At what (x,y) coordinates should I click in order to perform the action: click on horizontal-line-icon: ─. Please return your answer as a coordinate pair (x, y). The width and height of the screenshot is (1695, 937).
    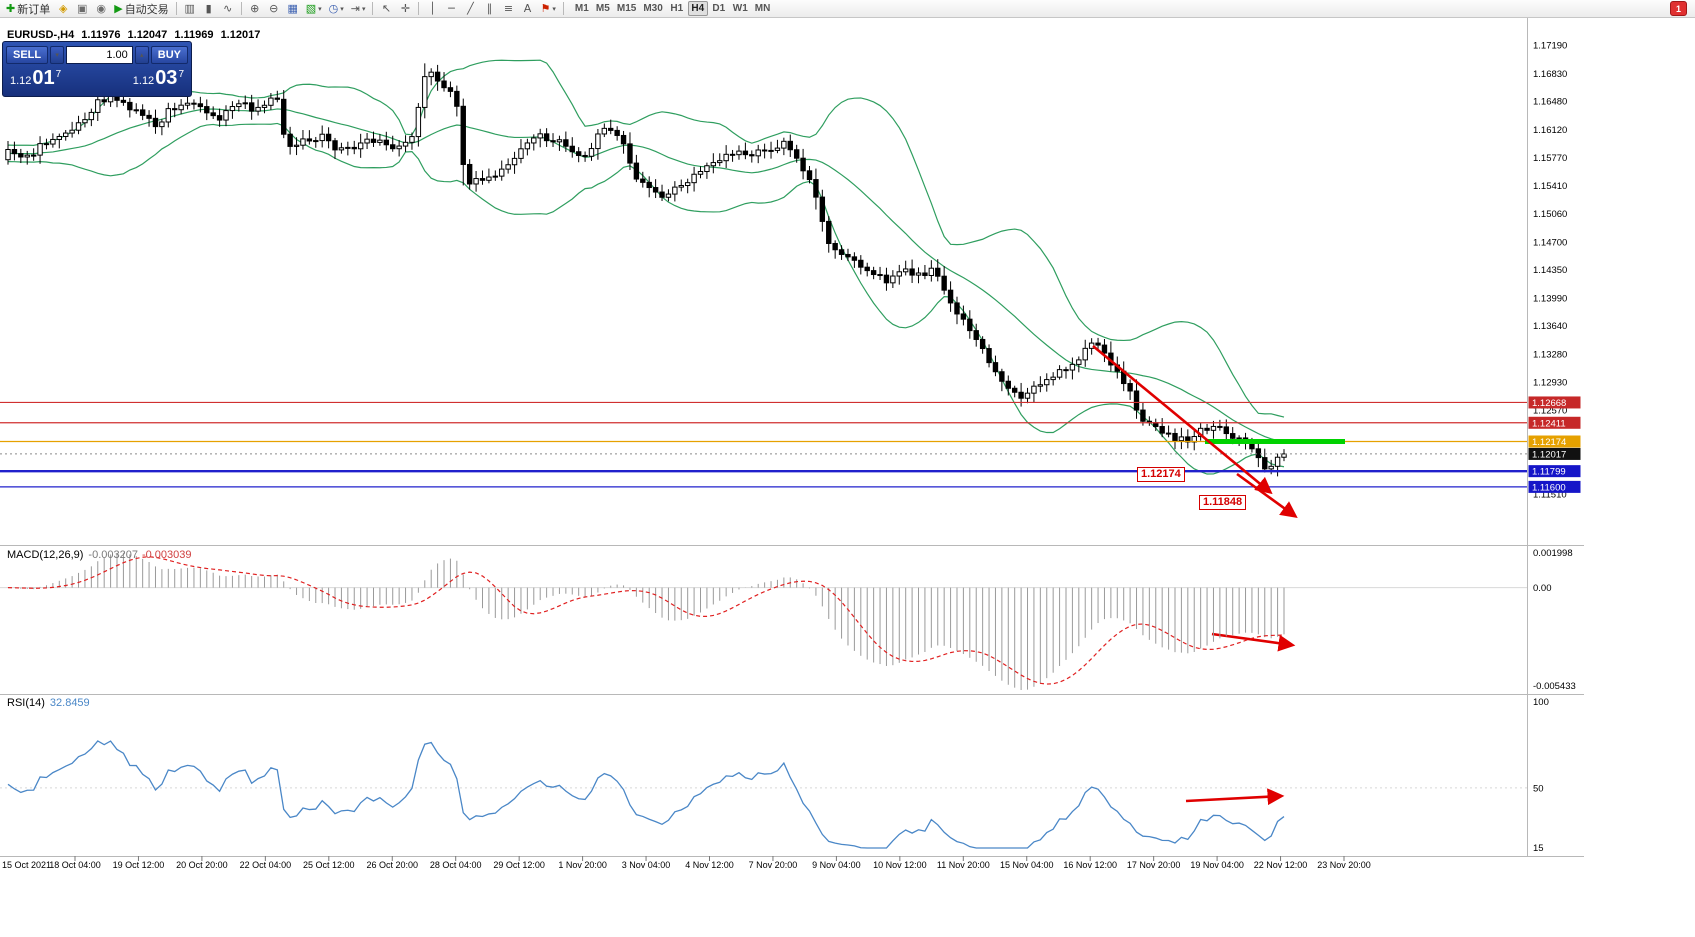
    Looking at the image, I should click on (451, 8).